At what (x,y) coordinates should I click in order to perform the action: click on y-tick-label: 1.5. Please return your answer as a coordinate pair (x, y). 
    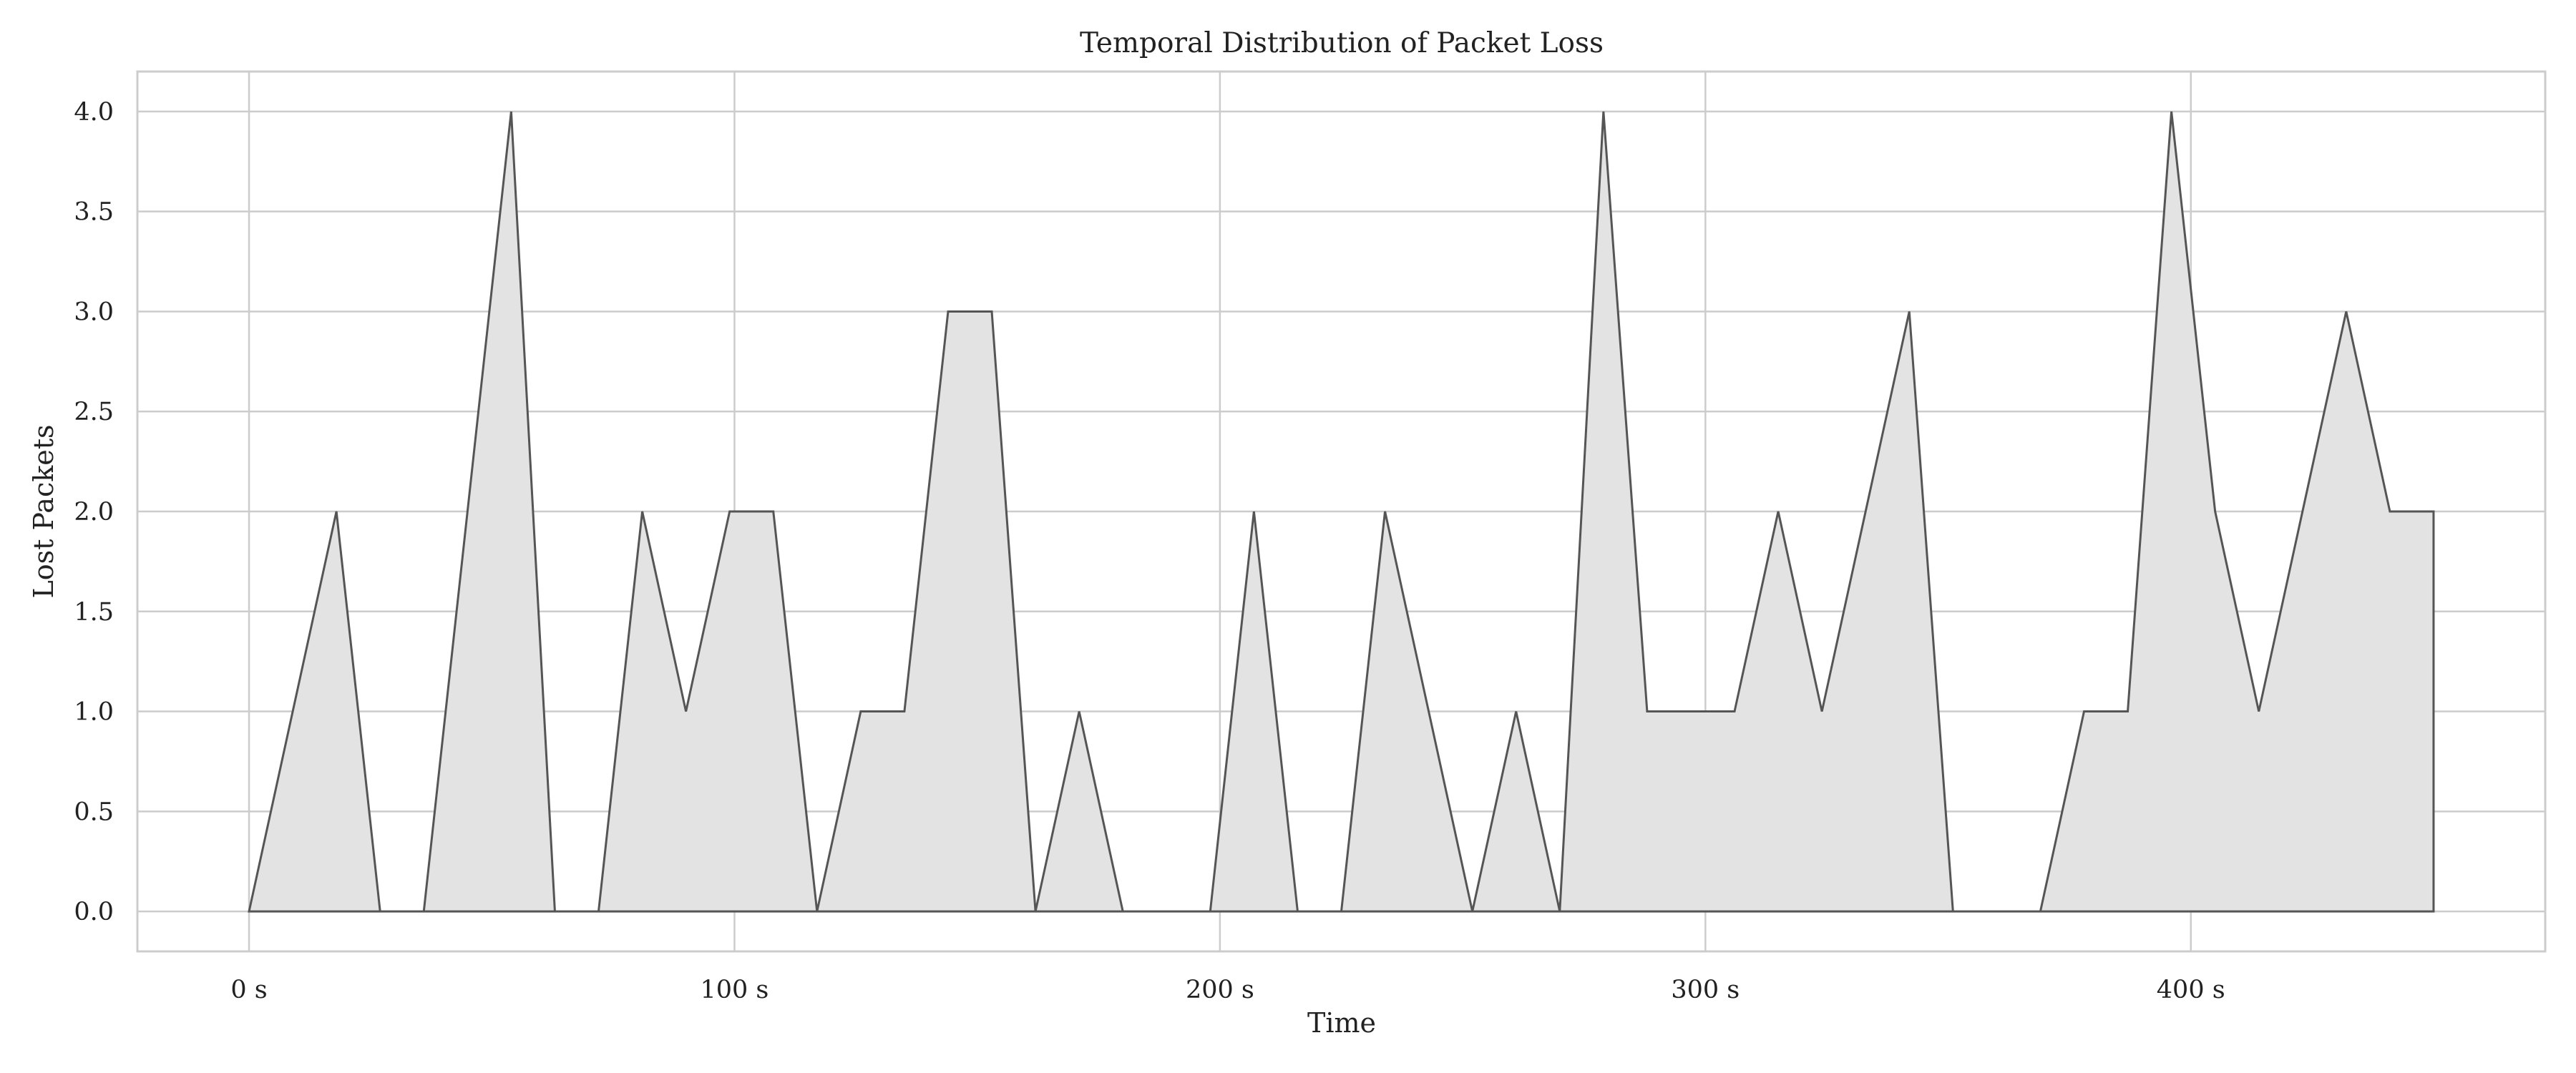
    Looking at the image, I should click on (94, 612).